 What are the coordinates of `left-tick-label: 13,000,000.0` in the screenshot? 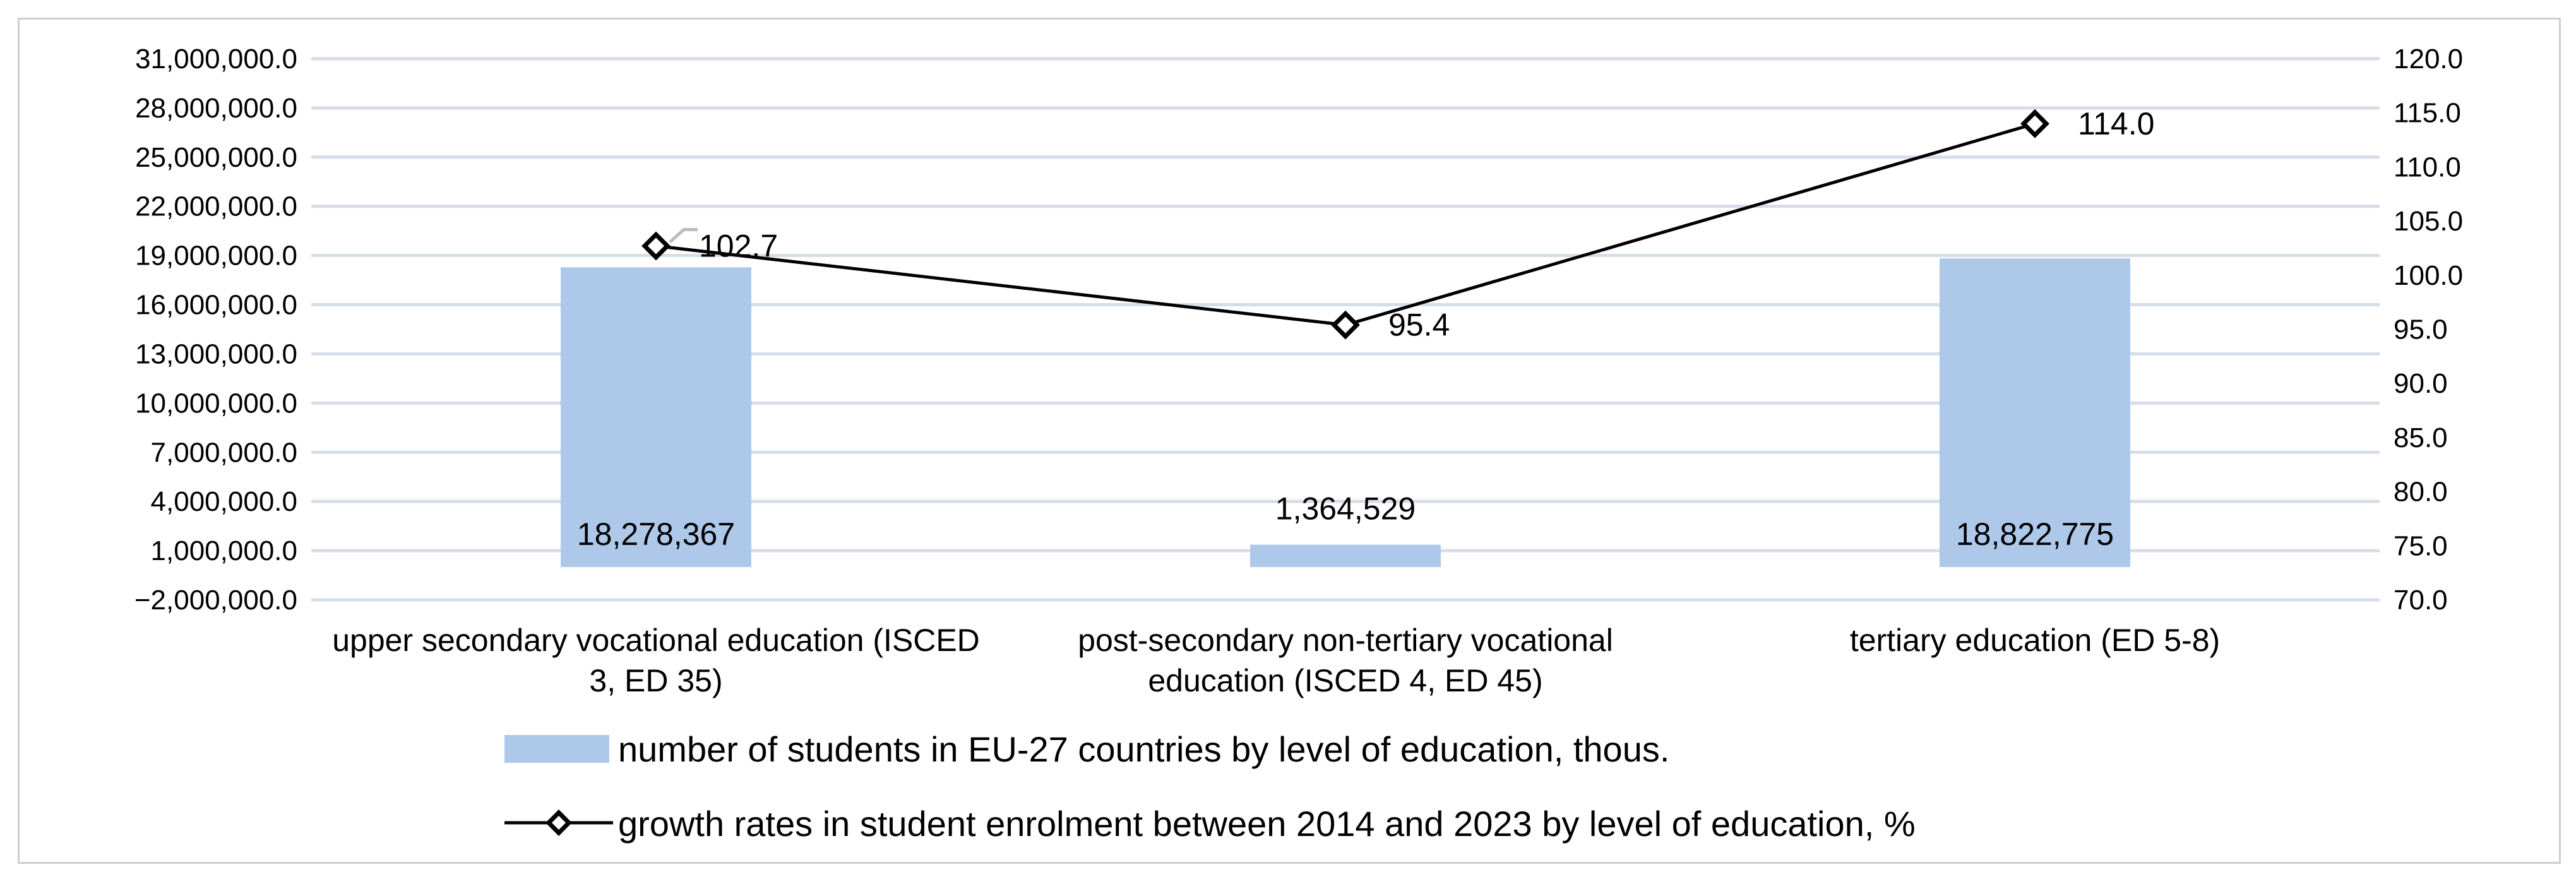 It's located at (216, 353).